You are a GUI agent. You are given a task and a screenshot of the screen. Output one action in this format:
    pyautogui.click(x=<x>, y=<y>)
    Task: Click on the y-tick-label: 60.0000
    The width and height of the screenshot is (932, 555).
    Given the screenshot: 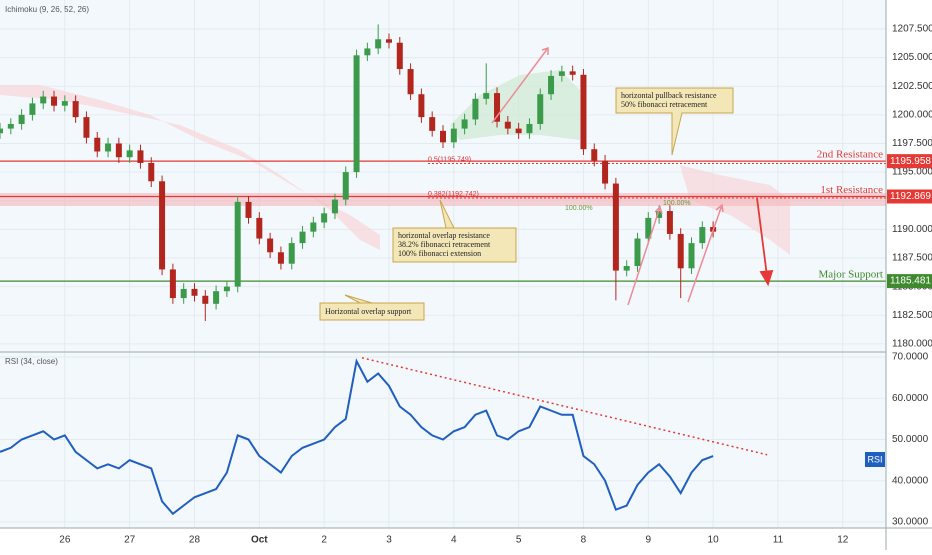 What is the action you would take?
    pyautogui.click(x=910, y=398)
    